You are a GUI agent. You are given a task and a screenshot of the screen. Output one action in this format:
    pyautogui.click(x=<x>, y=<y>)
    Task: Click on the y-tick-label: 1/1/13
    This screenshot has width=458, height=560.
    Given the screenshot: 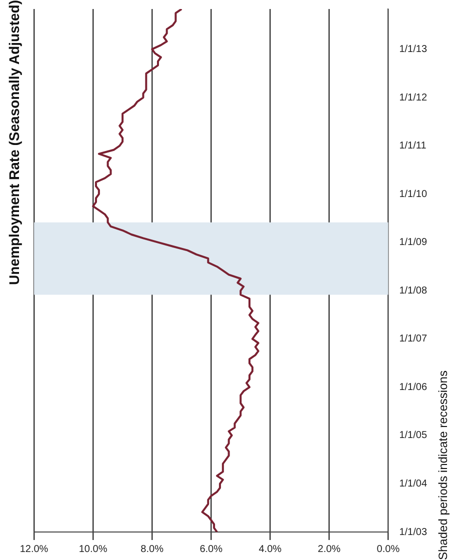 What is the action you would take?
    pyautogui.click(x=413, y=49)
    